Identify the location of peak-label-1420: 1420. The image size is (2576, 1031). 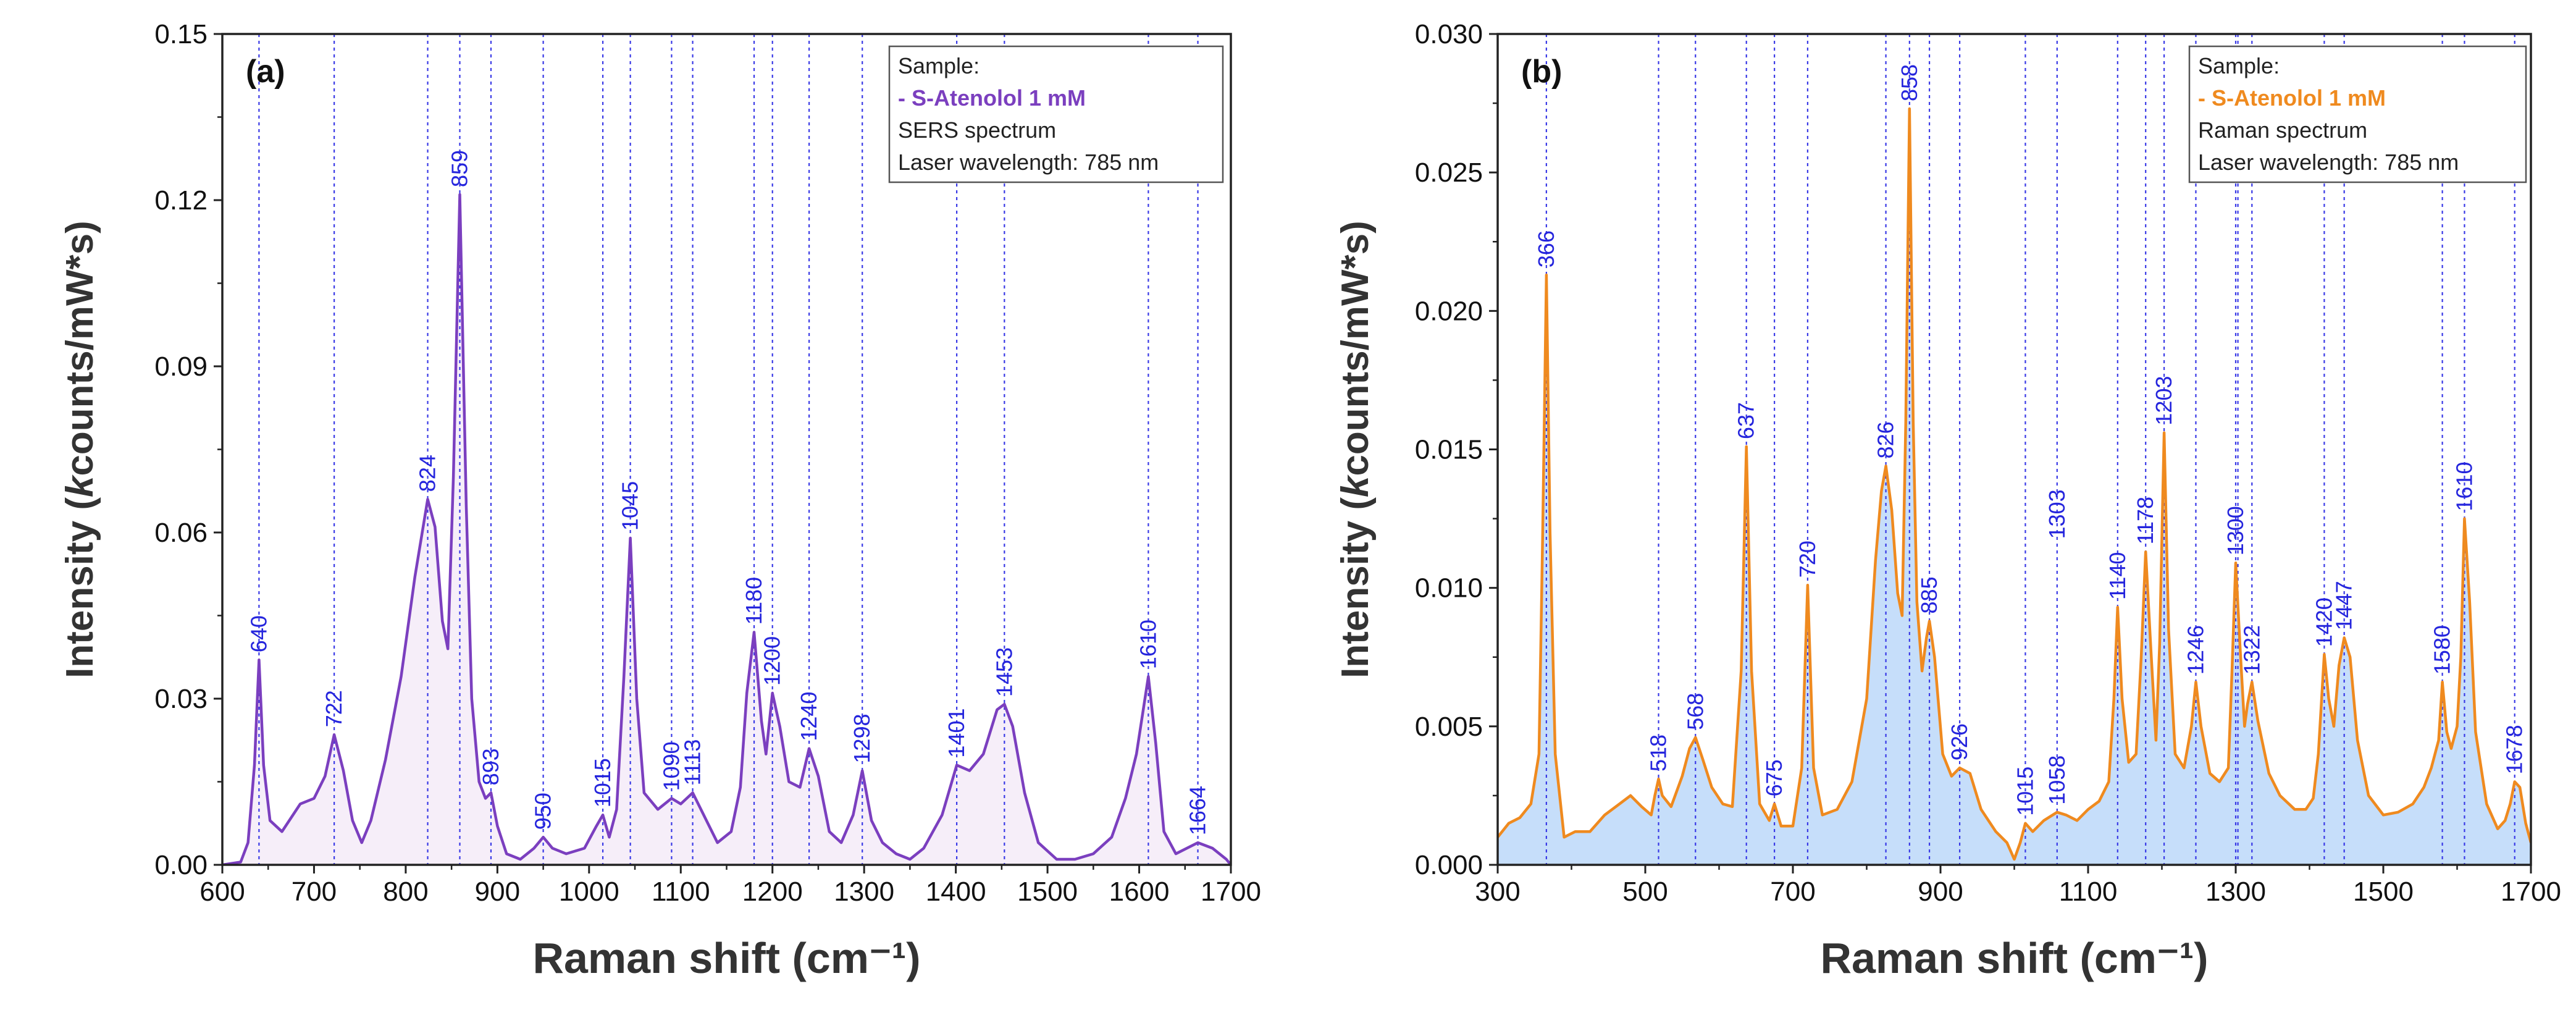
(2323, 622).